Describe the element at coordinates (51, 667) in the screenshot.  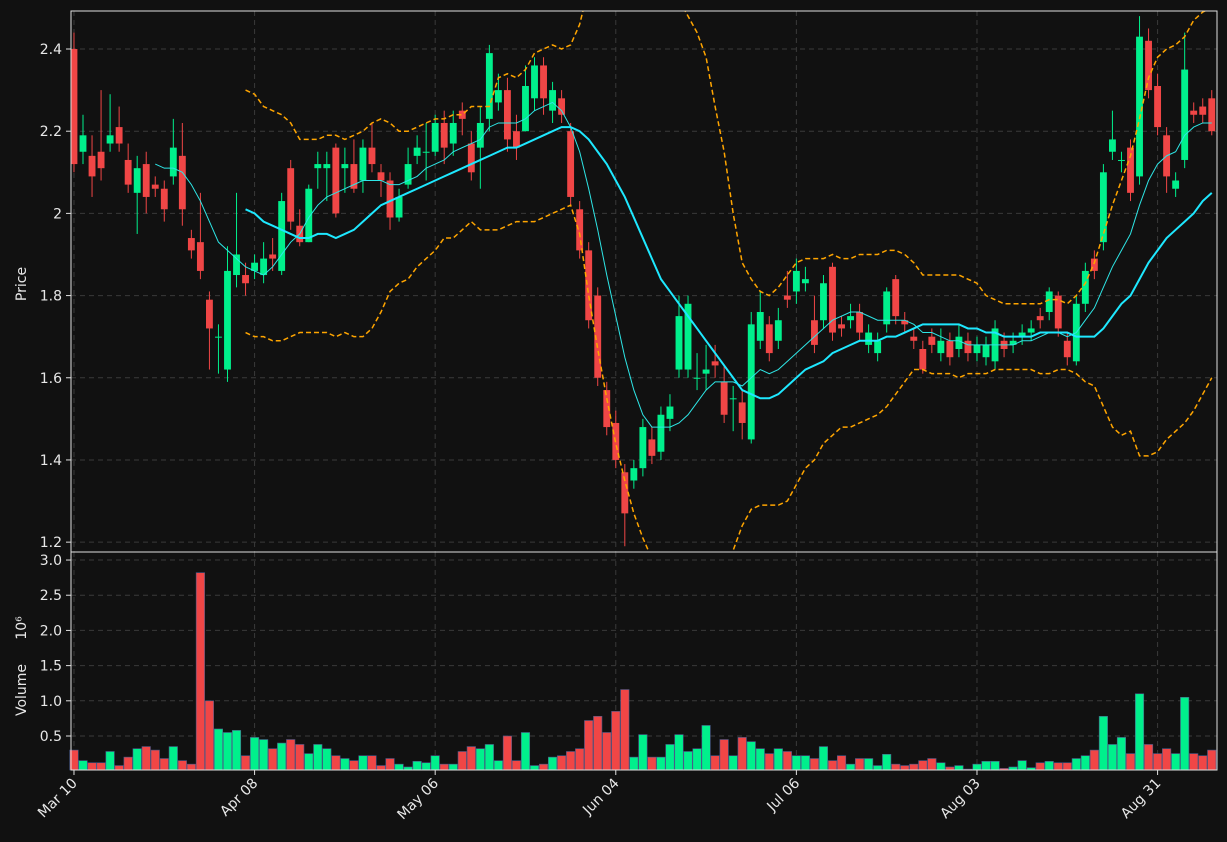
I see `y-tick-label: 1.5` at that location.